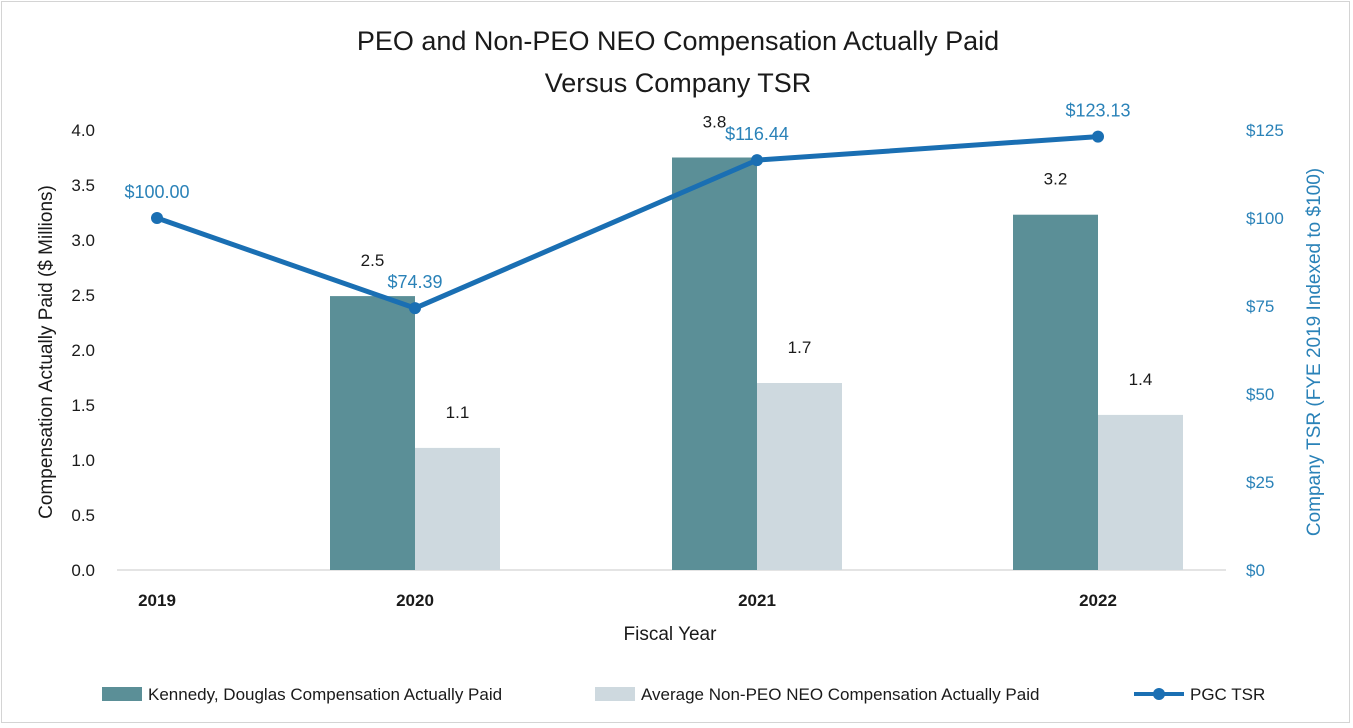 This screenshot has width=1353, height=728. I want to click on y-tick-label: 3.5, so click(83, 185).